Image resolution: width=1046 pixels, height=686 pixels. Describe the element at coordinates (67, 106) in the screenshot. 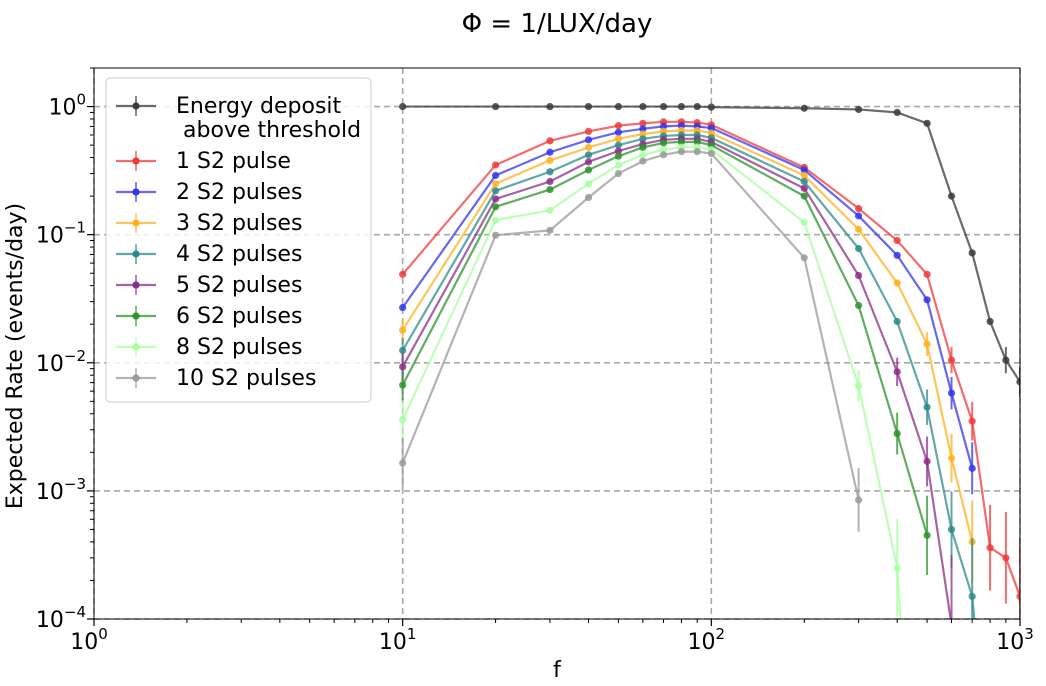

I see `y-tick-label: 10⁰` at that location.